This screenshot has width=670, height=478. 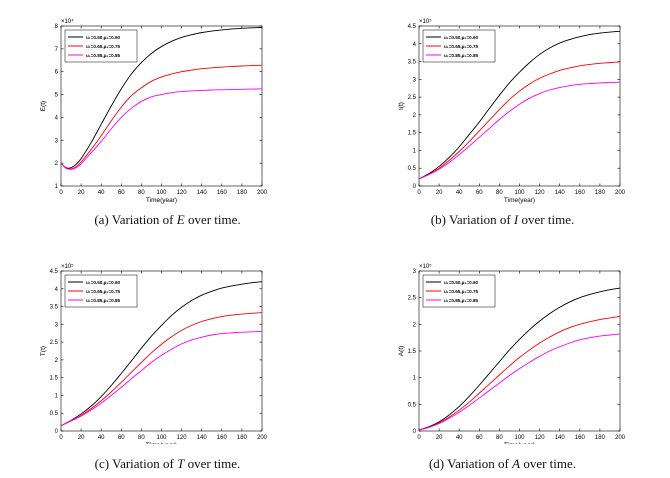 What do you see at coordinates (516, 219) in the screenshot?
I see `caption-i-var: I` at bounding box center [516, 219].